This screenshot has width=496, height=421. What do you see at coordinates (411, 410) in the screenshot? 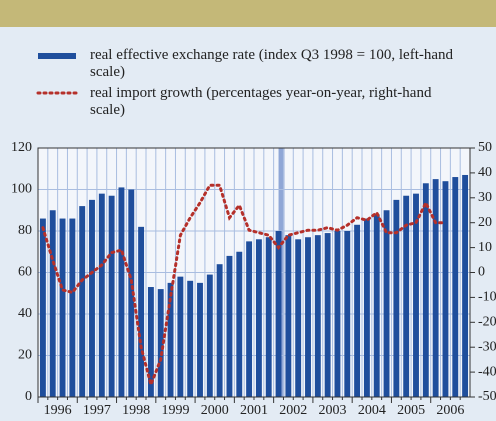
I see `x-tick-label: 2005` at bounding box center [411, 410].